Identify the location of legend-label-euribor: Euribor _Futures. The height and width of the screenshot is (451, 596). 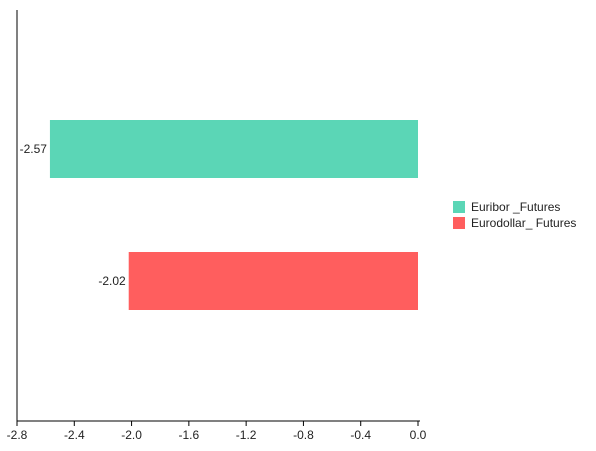
(516, 207).